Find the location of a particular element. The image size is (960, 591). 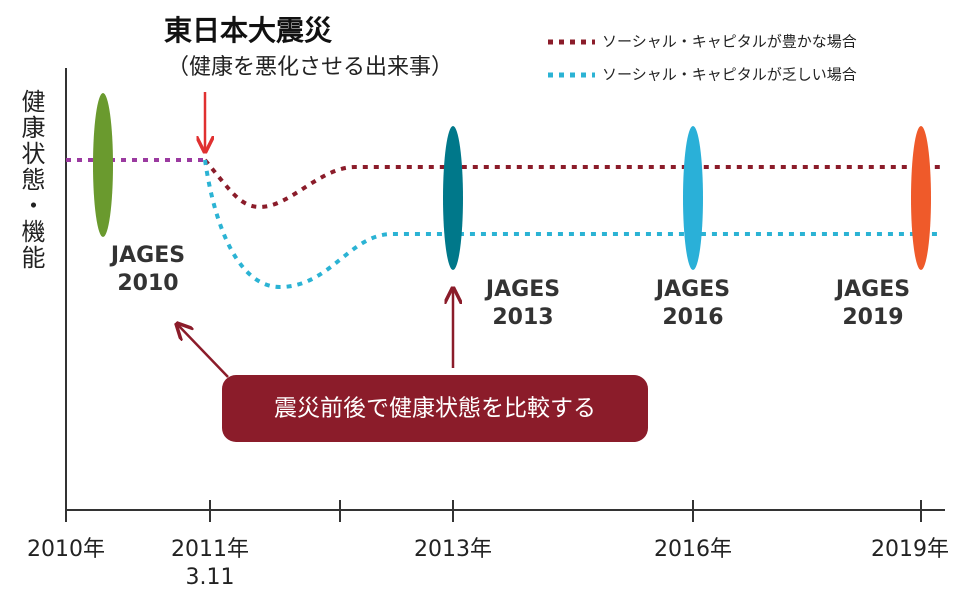

x-label: 2010年 is located at coordinates (66, 549).